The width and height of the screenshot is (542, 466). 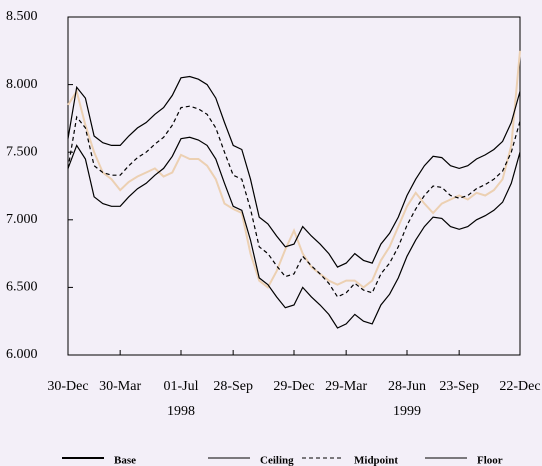 What do you see at coordinates (125, 460) in the screenshot?
I see `legend-label: Base` at bounding box center [125, 460].